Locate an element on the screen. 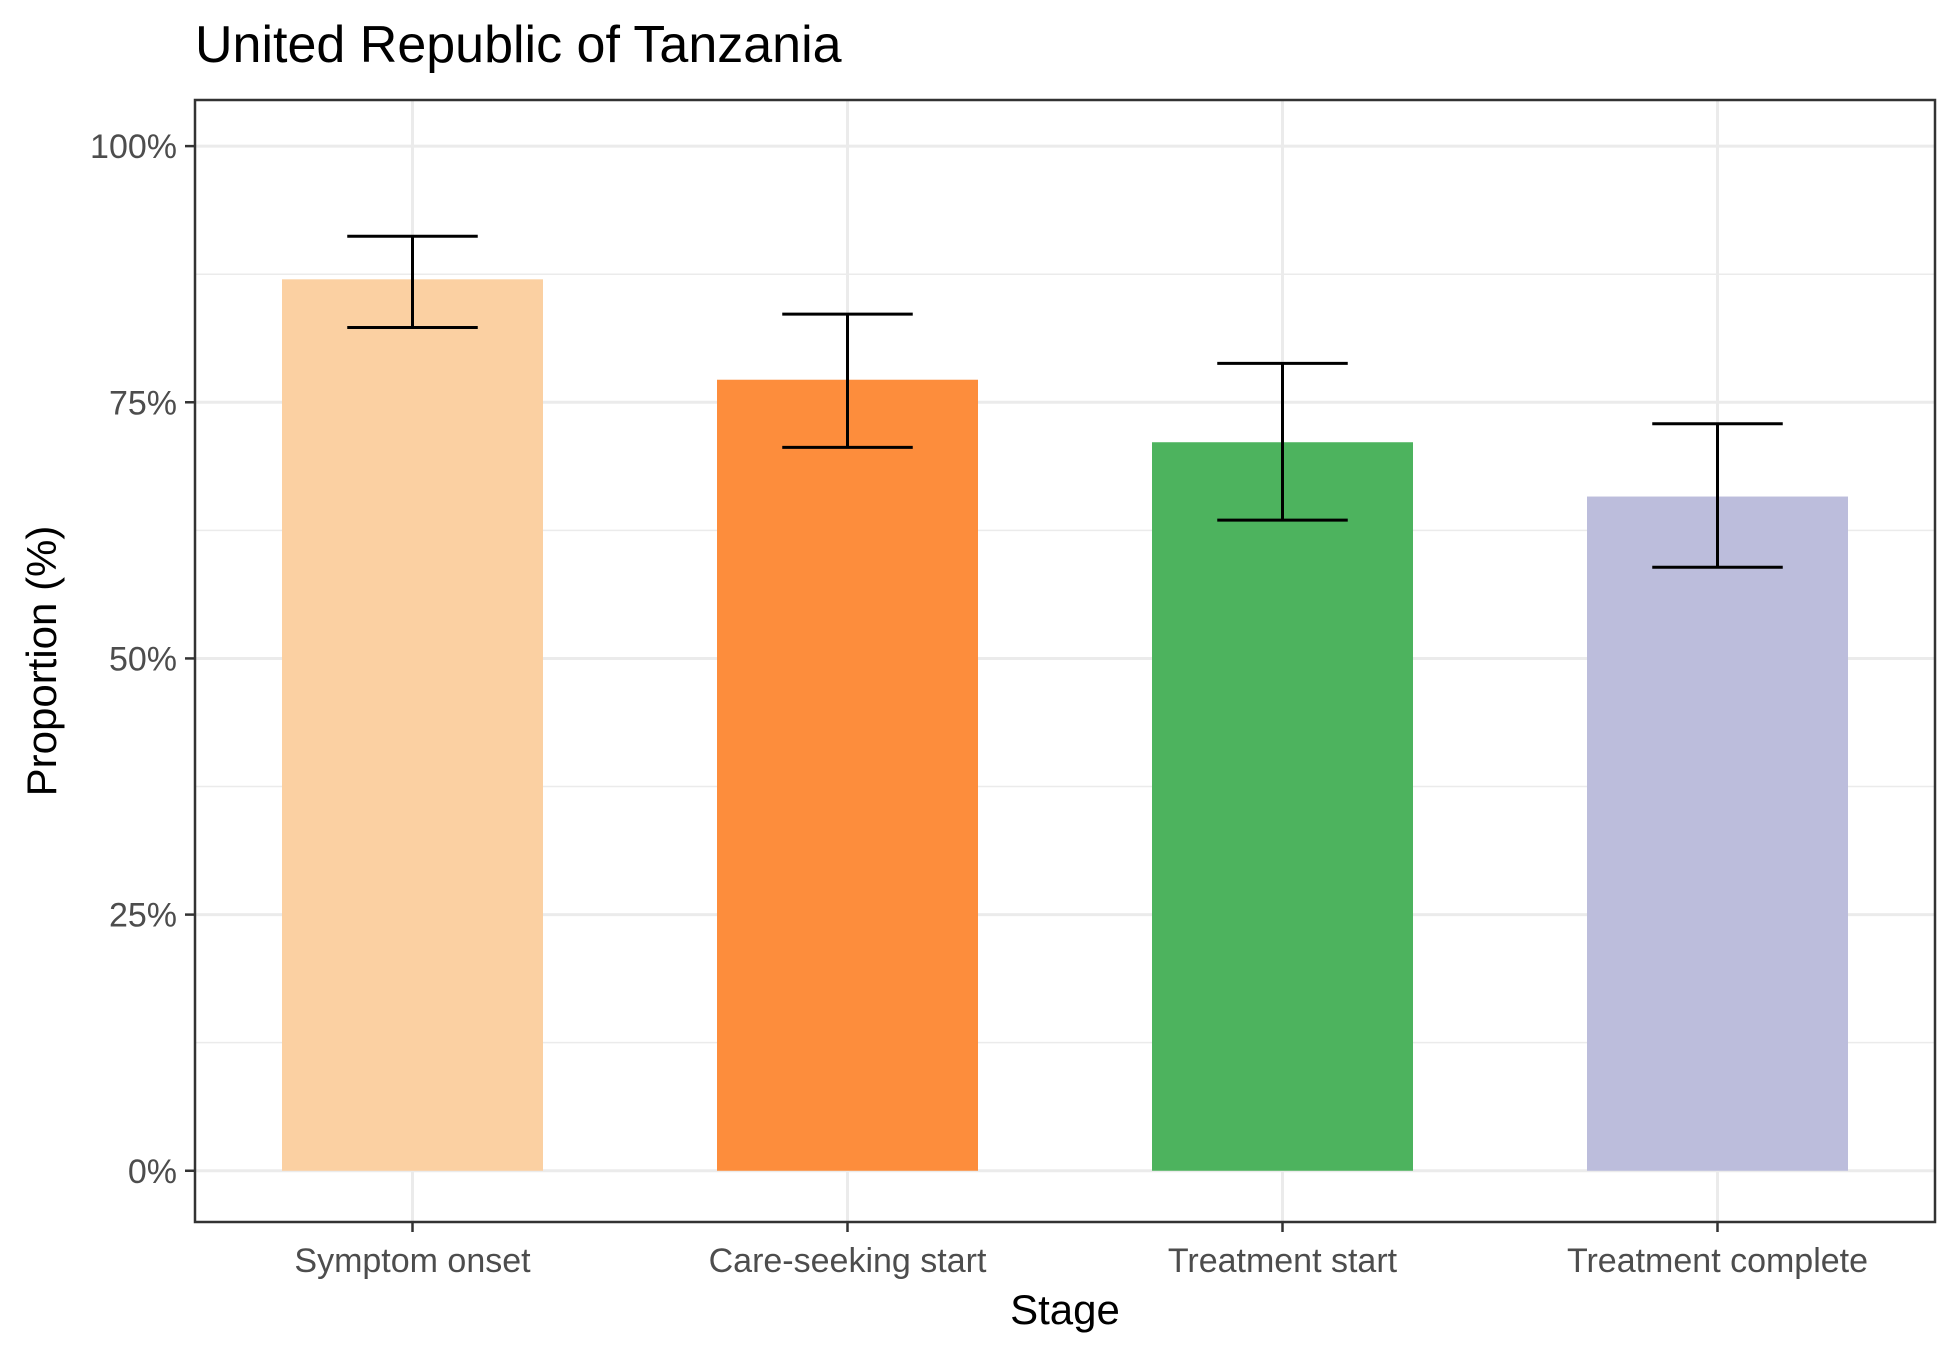 This screenshot has width=1950, height=1350. y-tick-label: 100% is located at coordinates (133, 147).